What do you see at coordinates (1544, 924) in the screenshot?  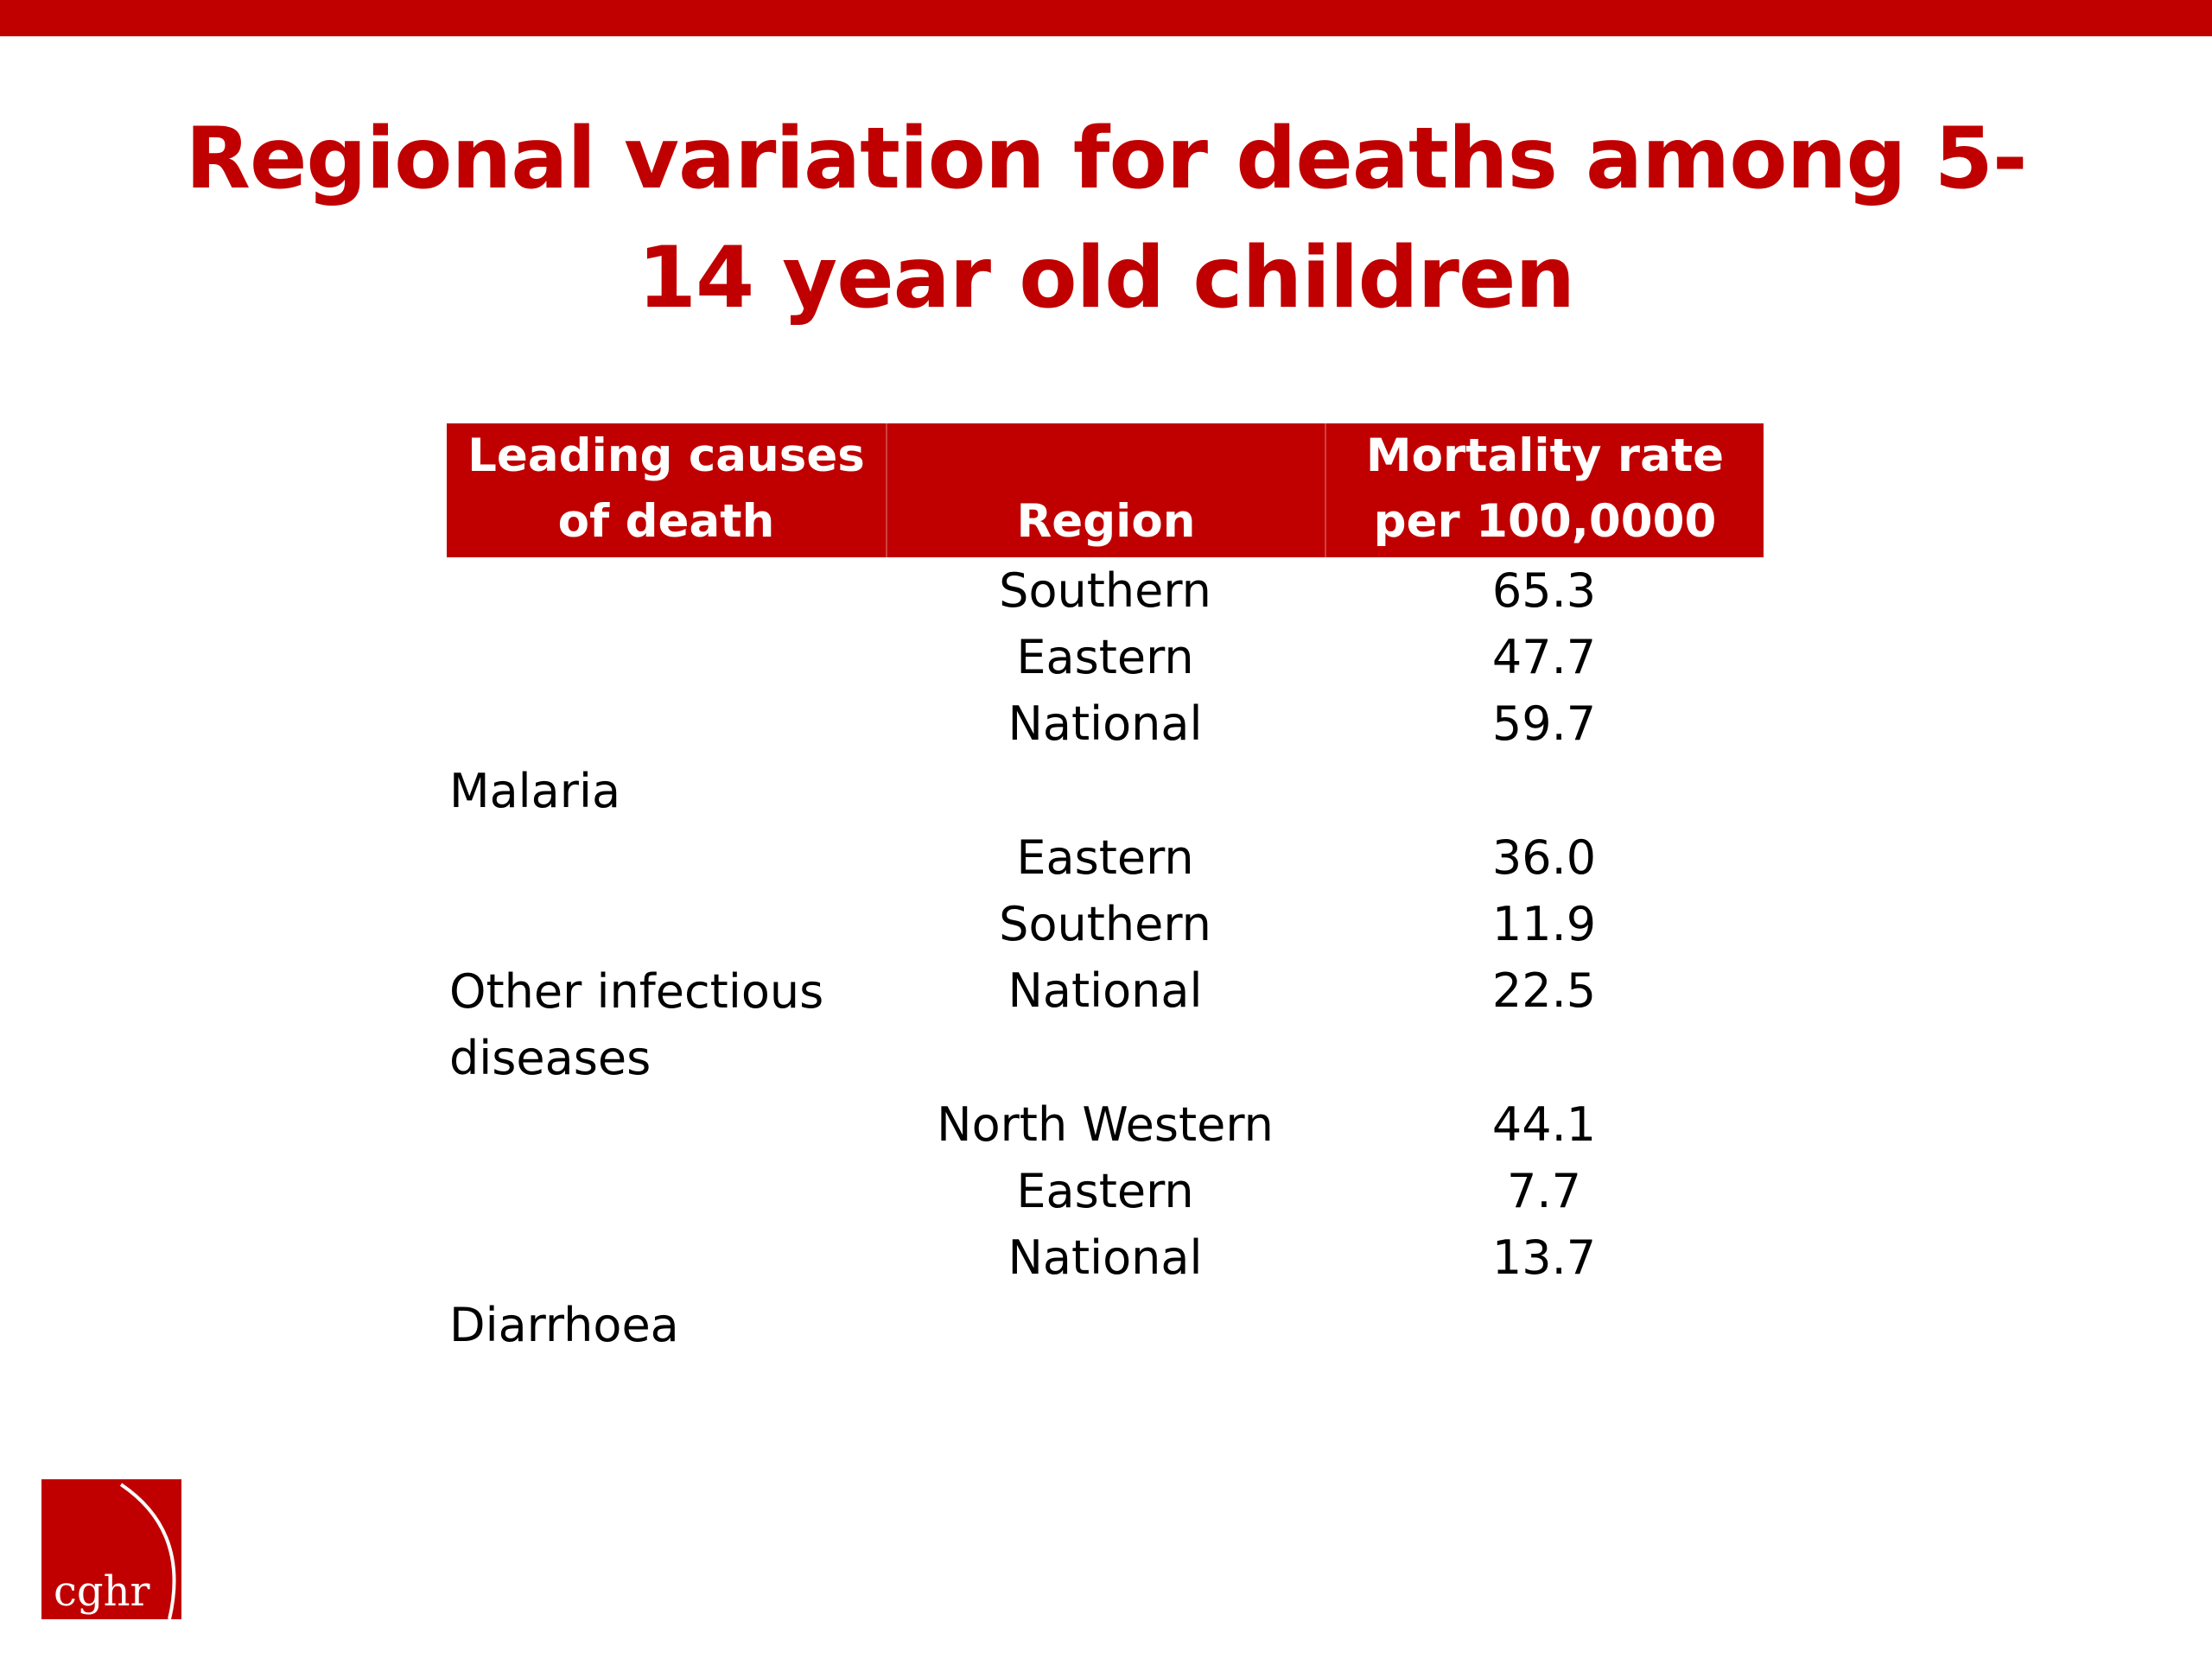 I see `rate-cell: 11.9` at bounding box center [1544, 924].